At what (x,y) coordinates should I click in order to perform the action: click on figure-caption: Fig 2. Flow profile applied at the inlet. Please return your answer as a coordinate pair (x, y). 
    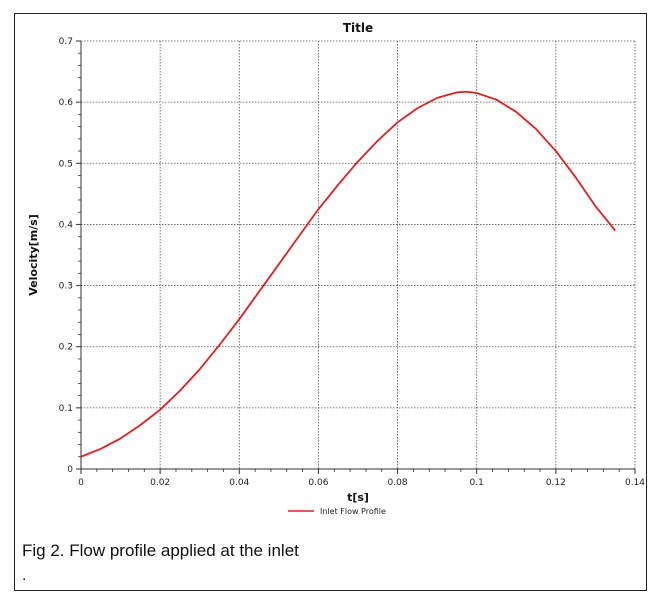
    Looking at the image, I should click on (160, 550).